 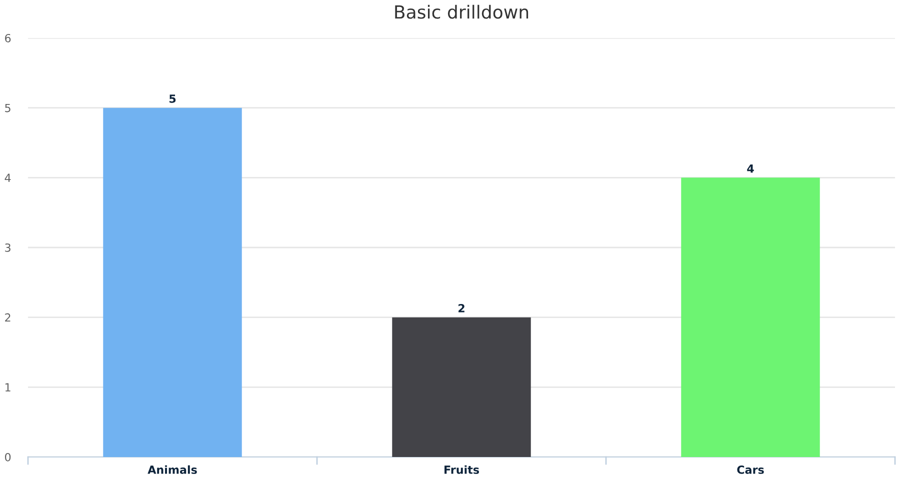 What do you see at coordinates (461, 308) in the screenshot?
I see `data-label: 2` at bounding box center [461, 308].